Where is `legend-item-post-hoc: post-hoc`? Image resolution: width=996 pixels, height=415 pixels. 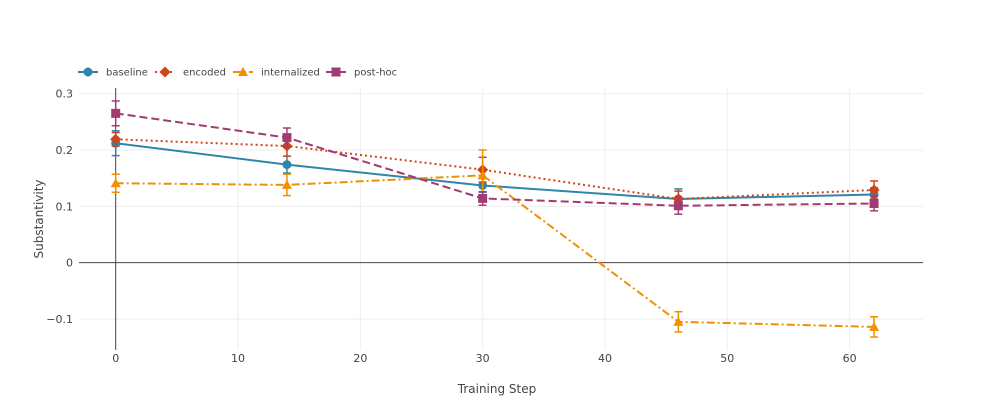 legend-item-post-hoc: post-hoc is located at coordinates (361, 73).